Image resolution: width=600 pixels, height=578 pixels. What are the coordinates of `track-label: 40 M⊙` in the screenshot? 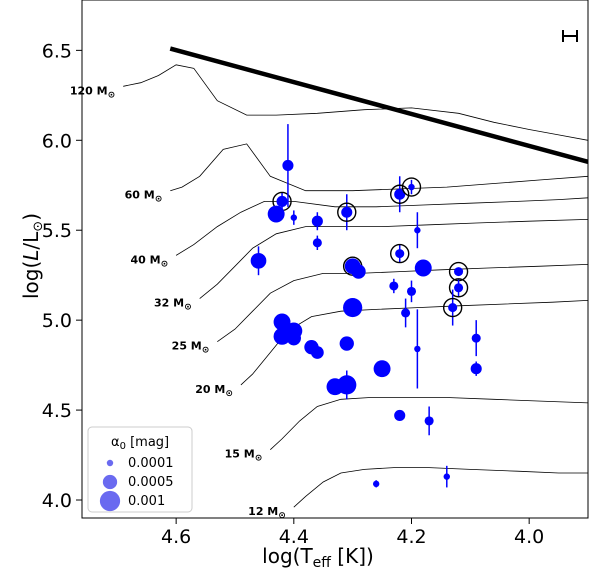 It's located at (149, 261).